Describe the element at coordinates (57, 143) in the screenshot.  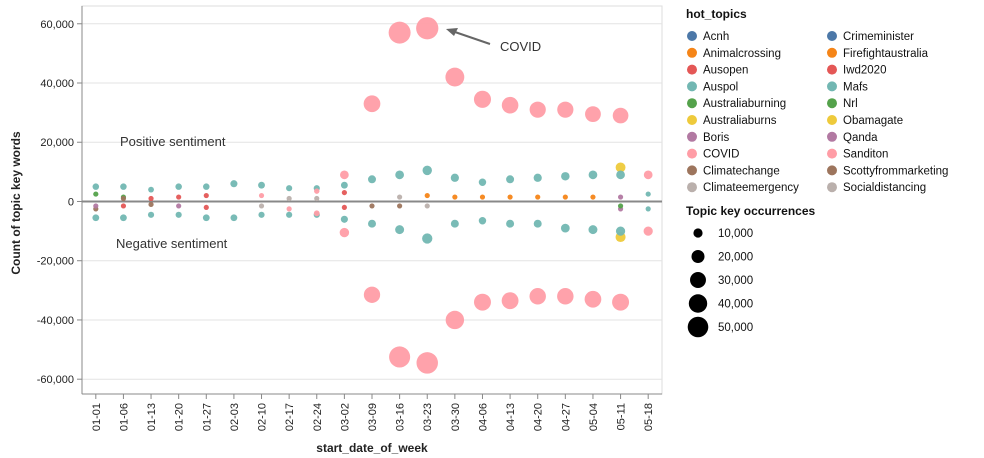
I see `y-tick-label: 20,000` at that location.